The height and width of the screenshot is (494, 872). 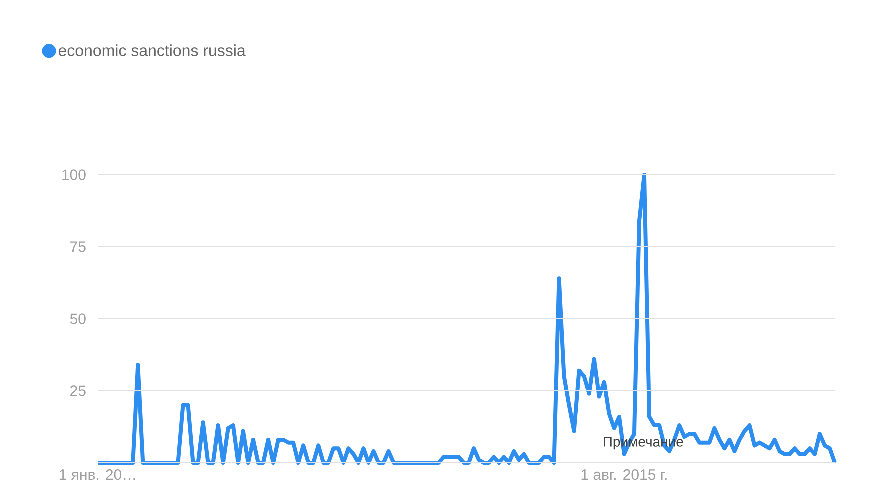 What do you see at coordinates (78, 391) in the screenshot?
I see `y-tick-label: 25` at bounding box center [78, 391].